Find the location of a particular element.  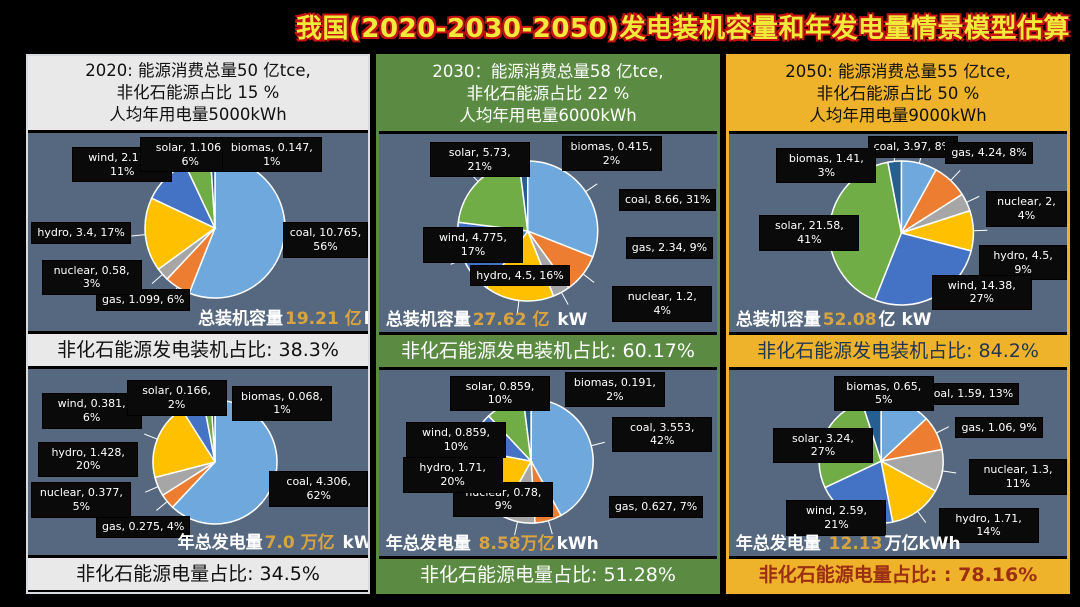

pie-label-biomas: biomas, 0.147, 1% is located at coordinates (271, 154).